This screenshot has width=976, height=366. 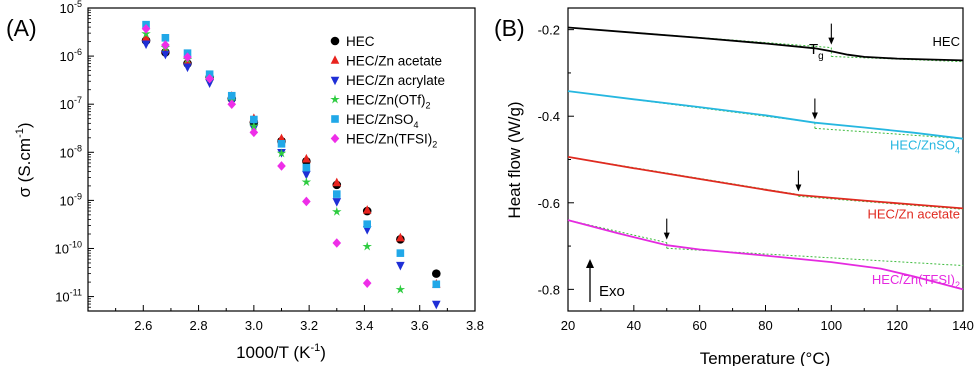 I want to click on panel-b-y-axis: -0.2 -0.4 -0.6 -0.8, so click(x=556, y=160).